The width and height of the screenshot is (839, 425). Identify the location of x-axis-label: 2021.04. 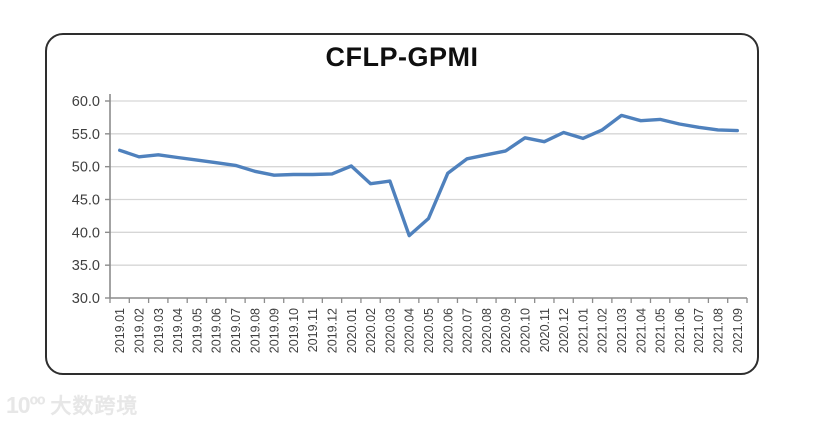
(641, 330).